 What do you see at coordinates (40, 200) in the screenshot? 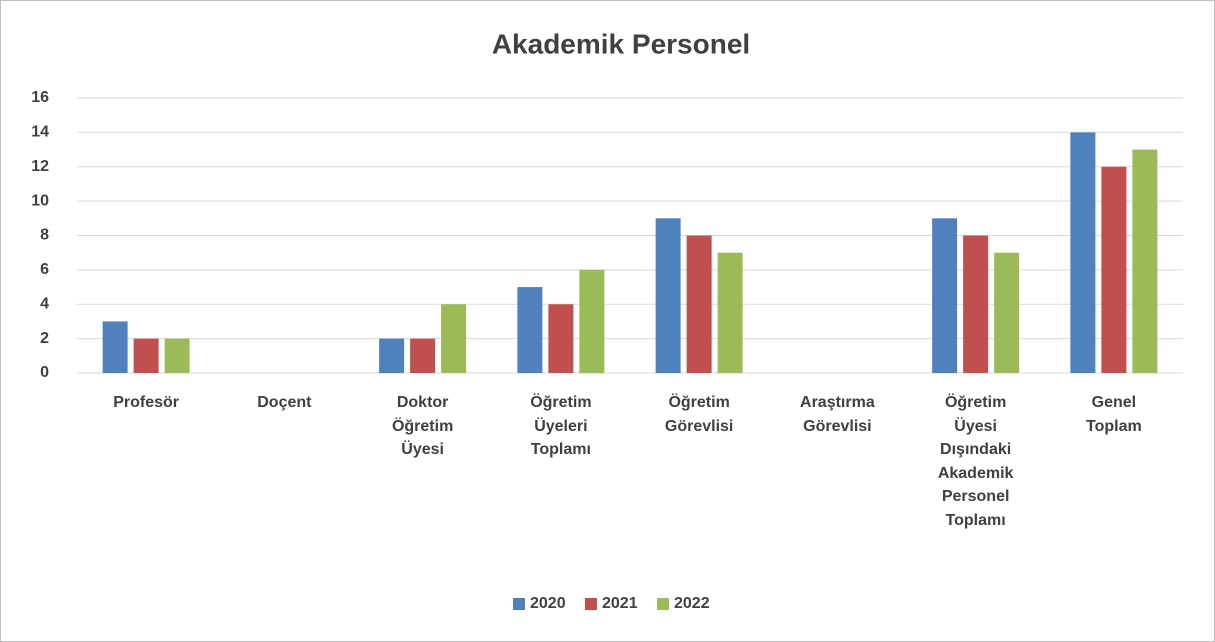
I see `y-tick-label: 10` at bounding box center [40, 200].